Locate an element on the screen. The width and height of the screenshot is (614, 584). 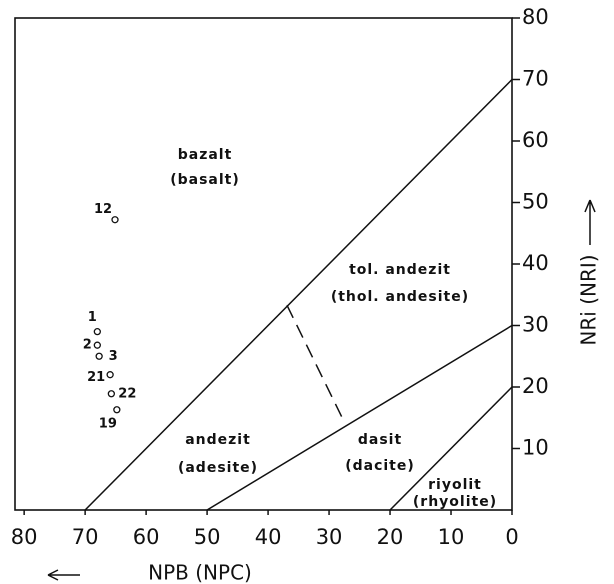
y-tick-label: 10 is located at coordinates (535, 448).